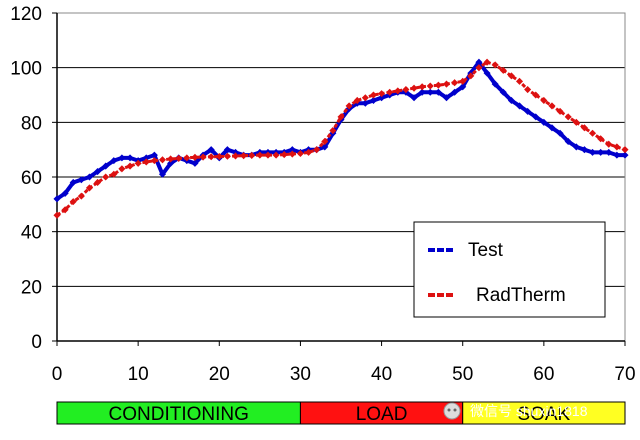 The width and height of the screenshot is (640, 440). What do you see at coordinates (57, 374) in the screenshot?
I see `x-tick-label: 0` at bounding box center [57, 374].